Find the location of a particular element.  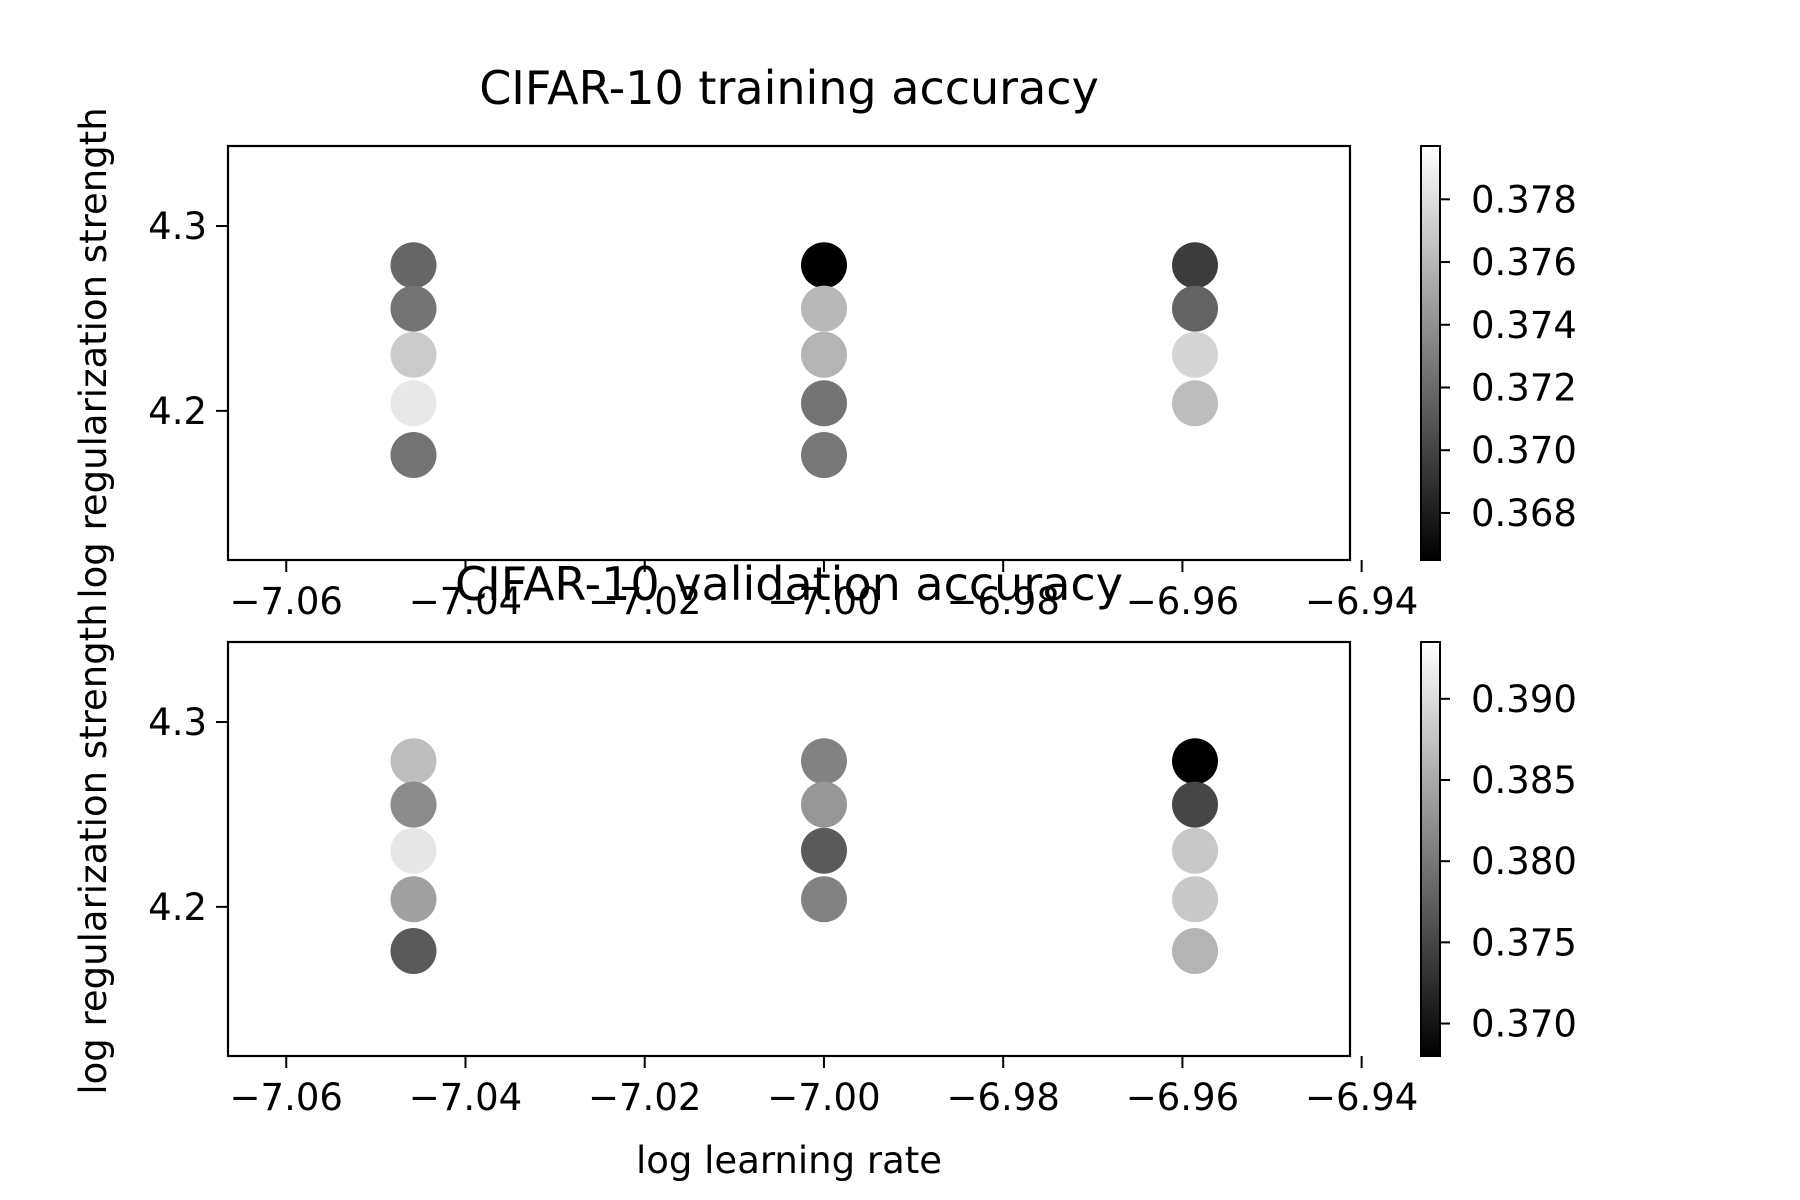

validation-accuracy-x-tick-label-2: −7.02 is located at coordinates (644, 1097).